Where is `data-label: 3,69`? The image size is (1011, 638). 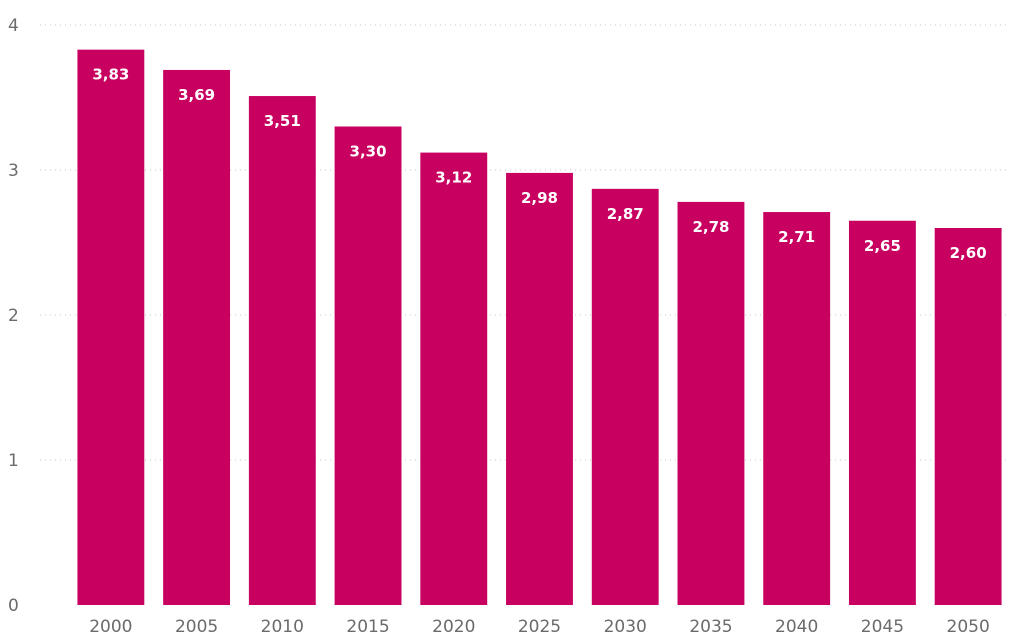
data-label: 3,69 is located at coordinates (196, 95).